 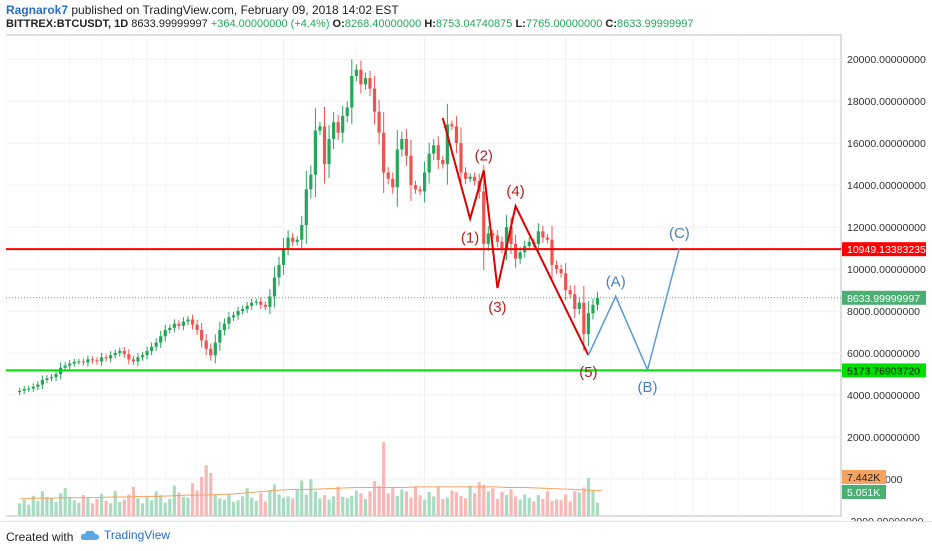 What do you see at coordinates (338, 24) in the screenshot?
I see `open-label: O:` at bounding box center [338, 24].